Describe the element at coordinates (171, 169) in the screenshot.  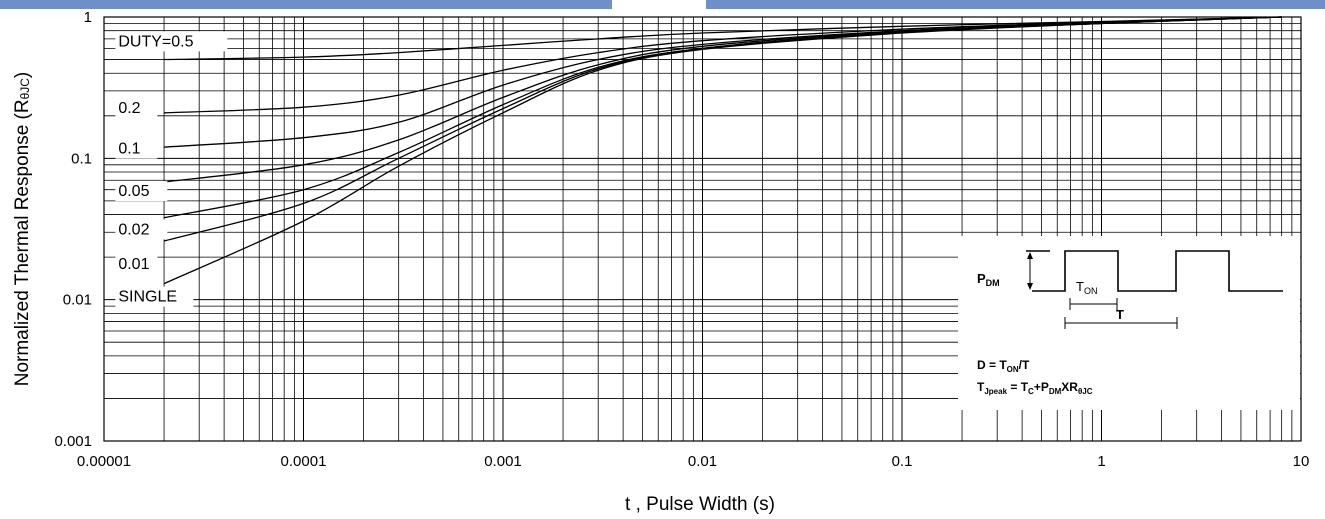
I see `series-label-layer: DUTY=0.5 0.2 0.1 0.05 0.02 0.01 SINGLE` at that location.